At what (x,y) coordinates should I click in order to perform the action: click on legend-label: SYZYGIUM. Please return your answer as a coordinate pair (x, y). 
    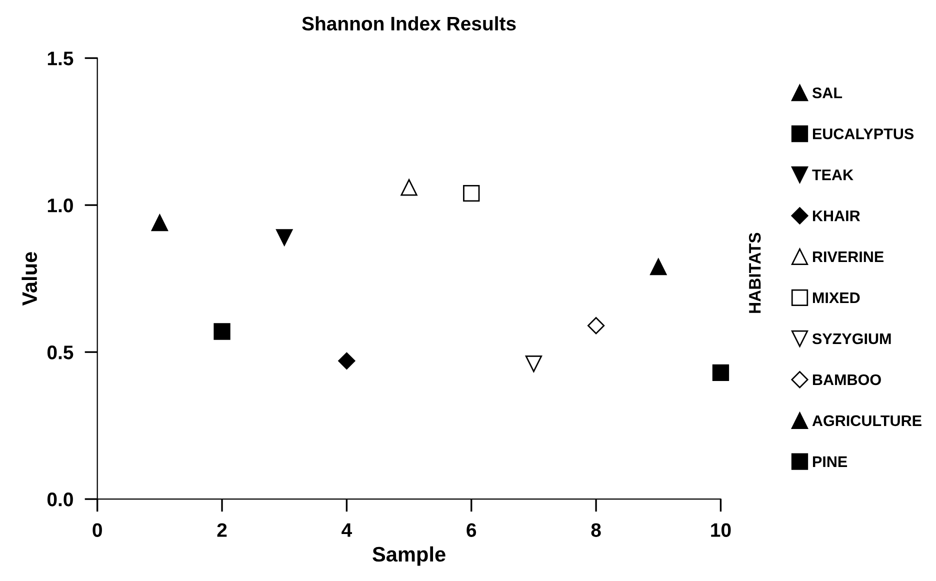
    Looking at the image, I should click on (851, 338).